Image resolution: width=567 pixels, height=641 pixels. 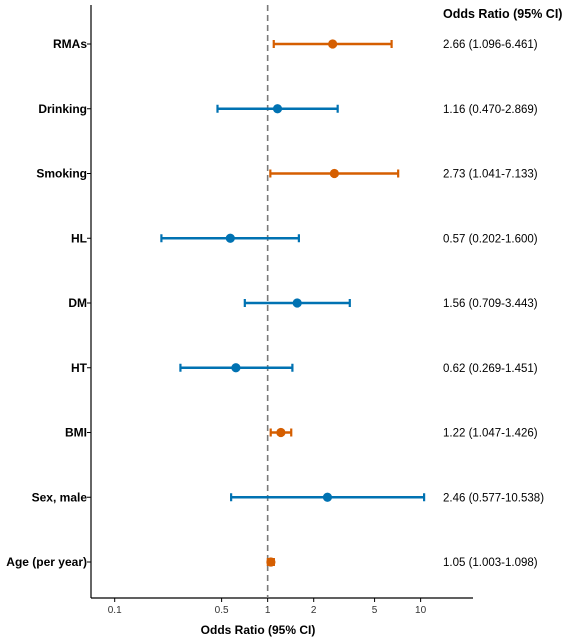 I want to click on x-tick-label: 0.5, so click(x=222, y=610).